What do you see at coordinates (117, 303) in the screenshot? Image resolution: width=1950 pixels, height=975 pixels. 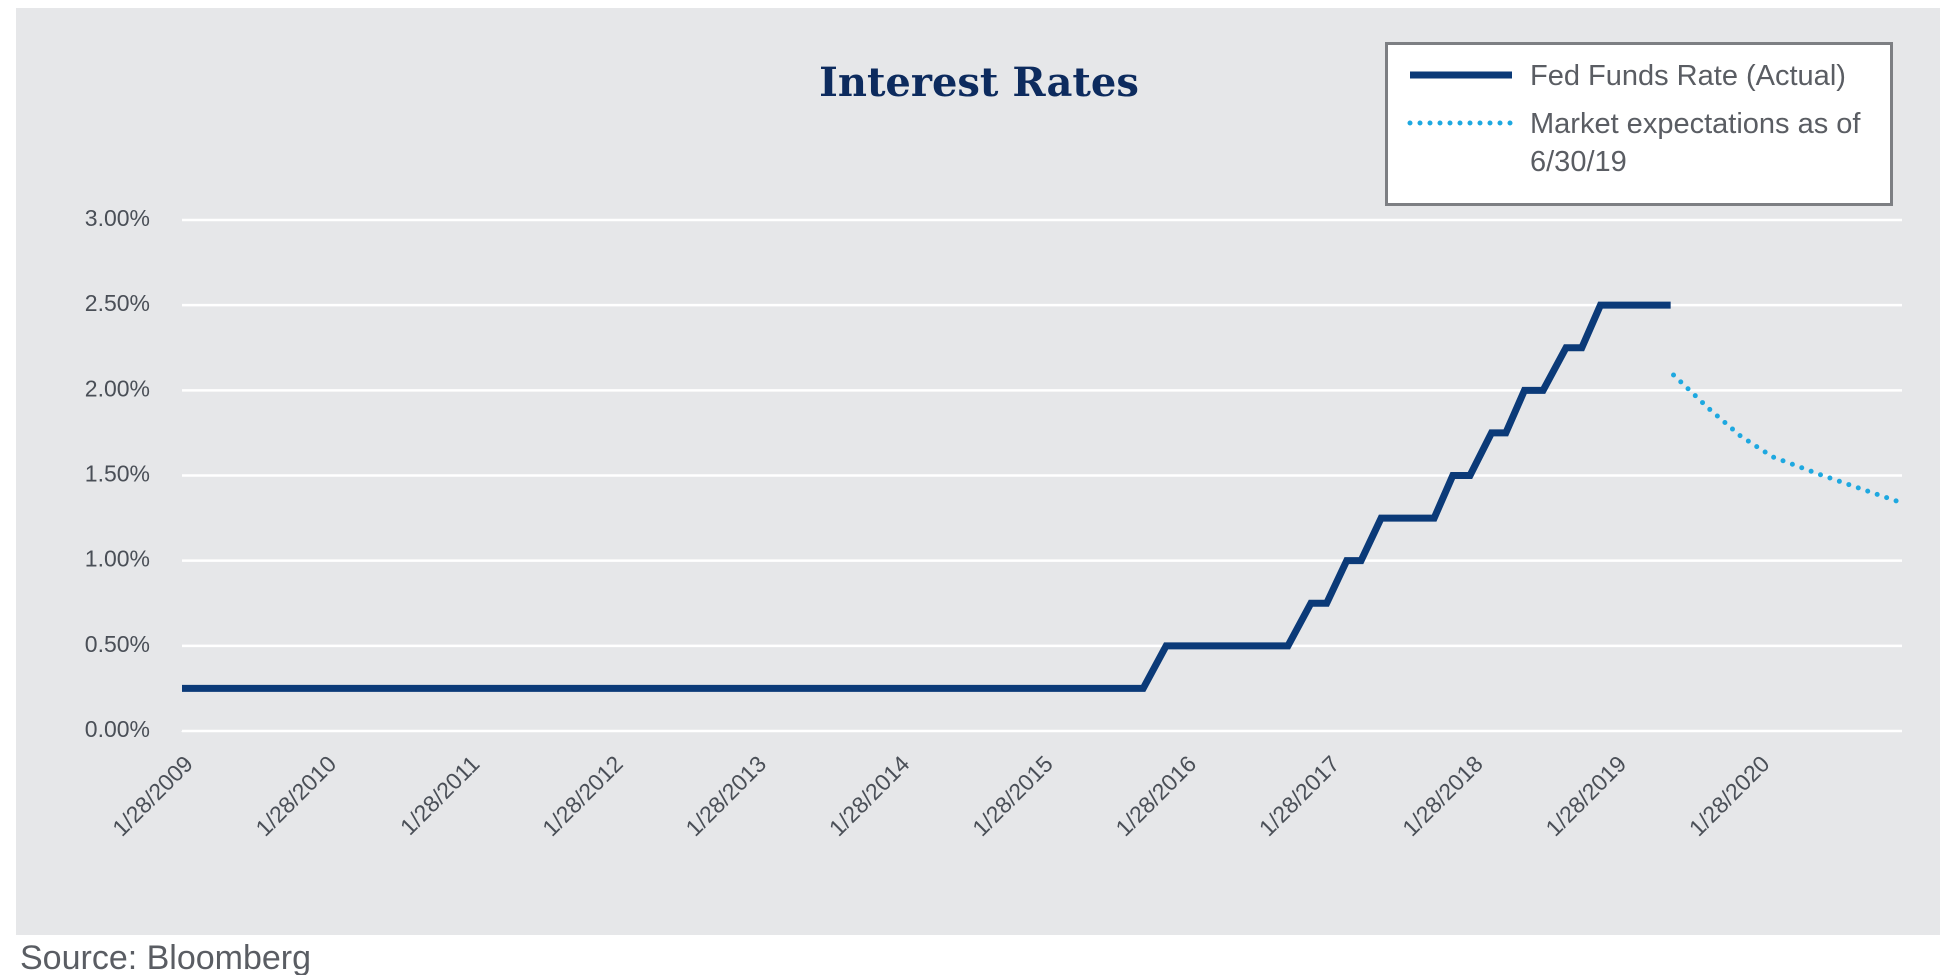 I see `y-tick-label: 2.50%` at bounding box center [117, 303].